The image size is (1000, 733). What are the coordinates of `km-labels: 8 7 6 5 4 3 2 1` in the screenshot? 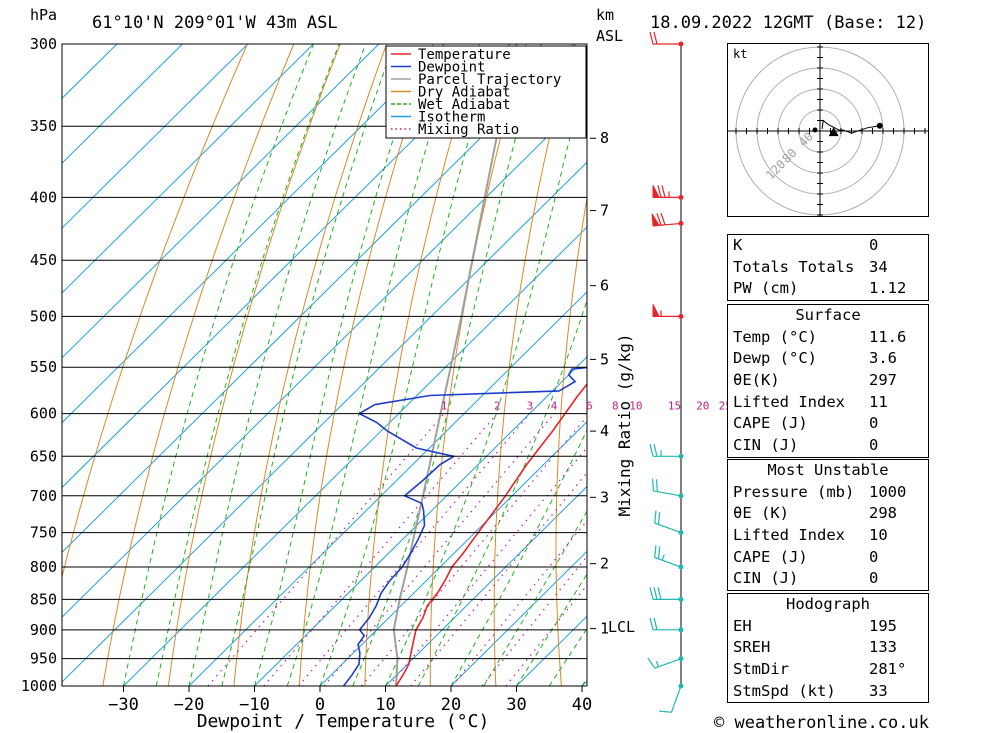 It's located at (599, 383).